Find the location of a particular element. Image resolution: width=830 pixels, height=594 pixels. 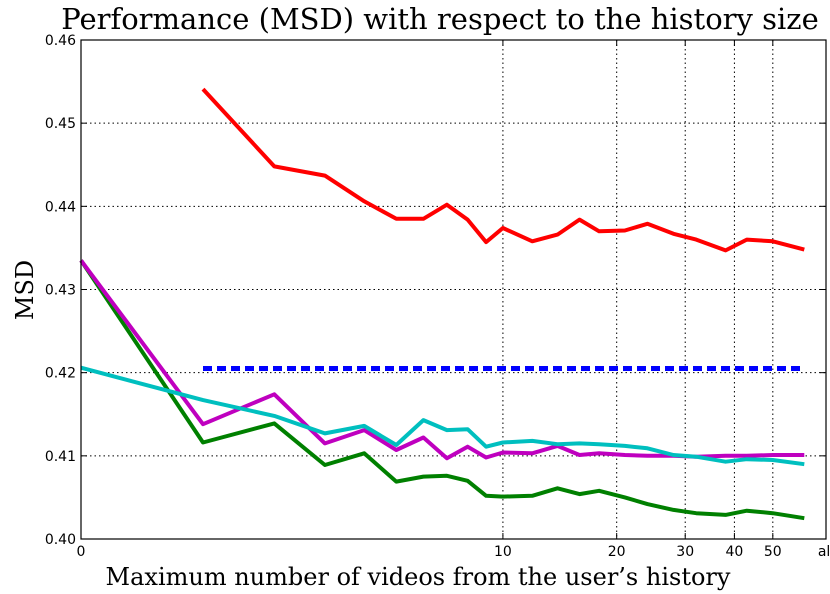

y-tick-label: 0.42 is located at coordinates (60, 374).